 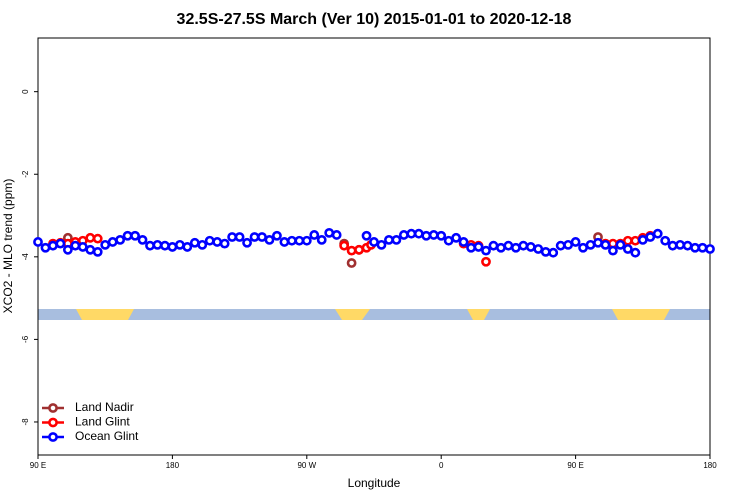 I want to click on legend-label: Ocean Glint, so click(x=107, y=436).